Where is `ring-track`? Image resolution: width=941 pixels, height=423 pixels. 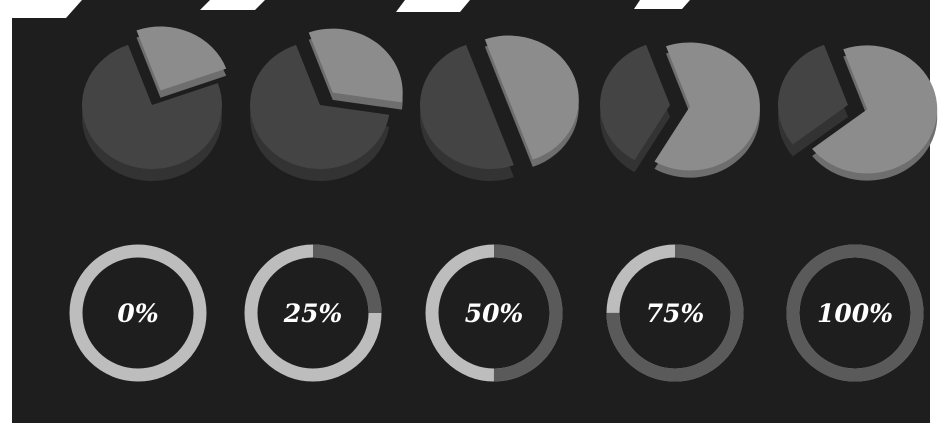
ring-track is located at coordinates (138, 313).